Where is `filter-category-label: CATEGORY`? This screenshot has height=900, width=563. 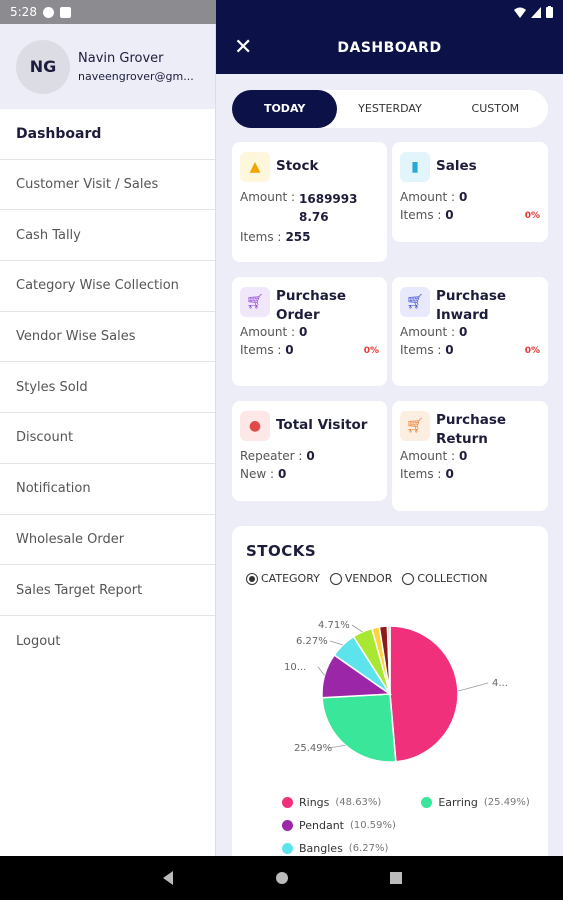
filter-category-label: CATEGORY is located at coordinates (290, 578).